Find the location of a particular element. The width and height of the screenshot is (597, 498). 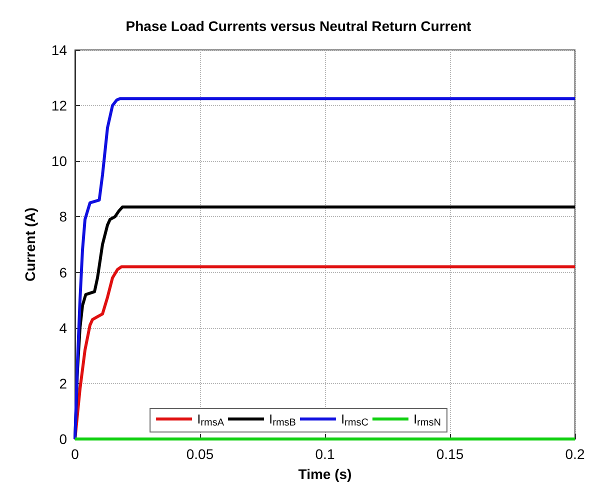

y-axis-title: Current (A) is located at coordinates (30, 245).